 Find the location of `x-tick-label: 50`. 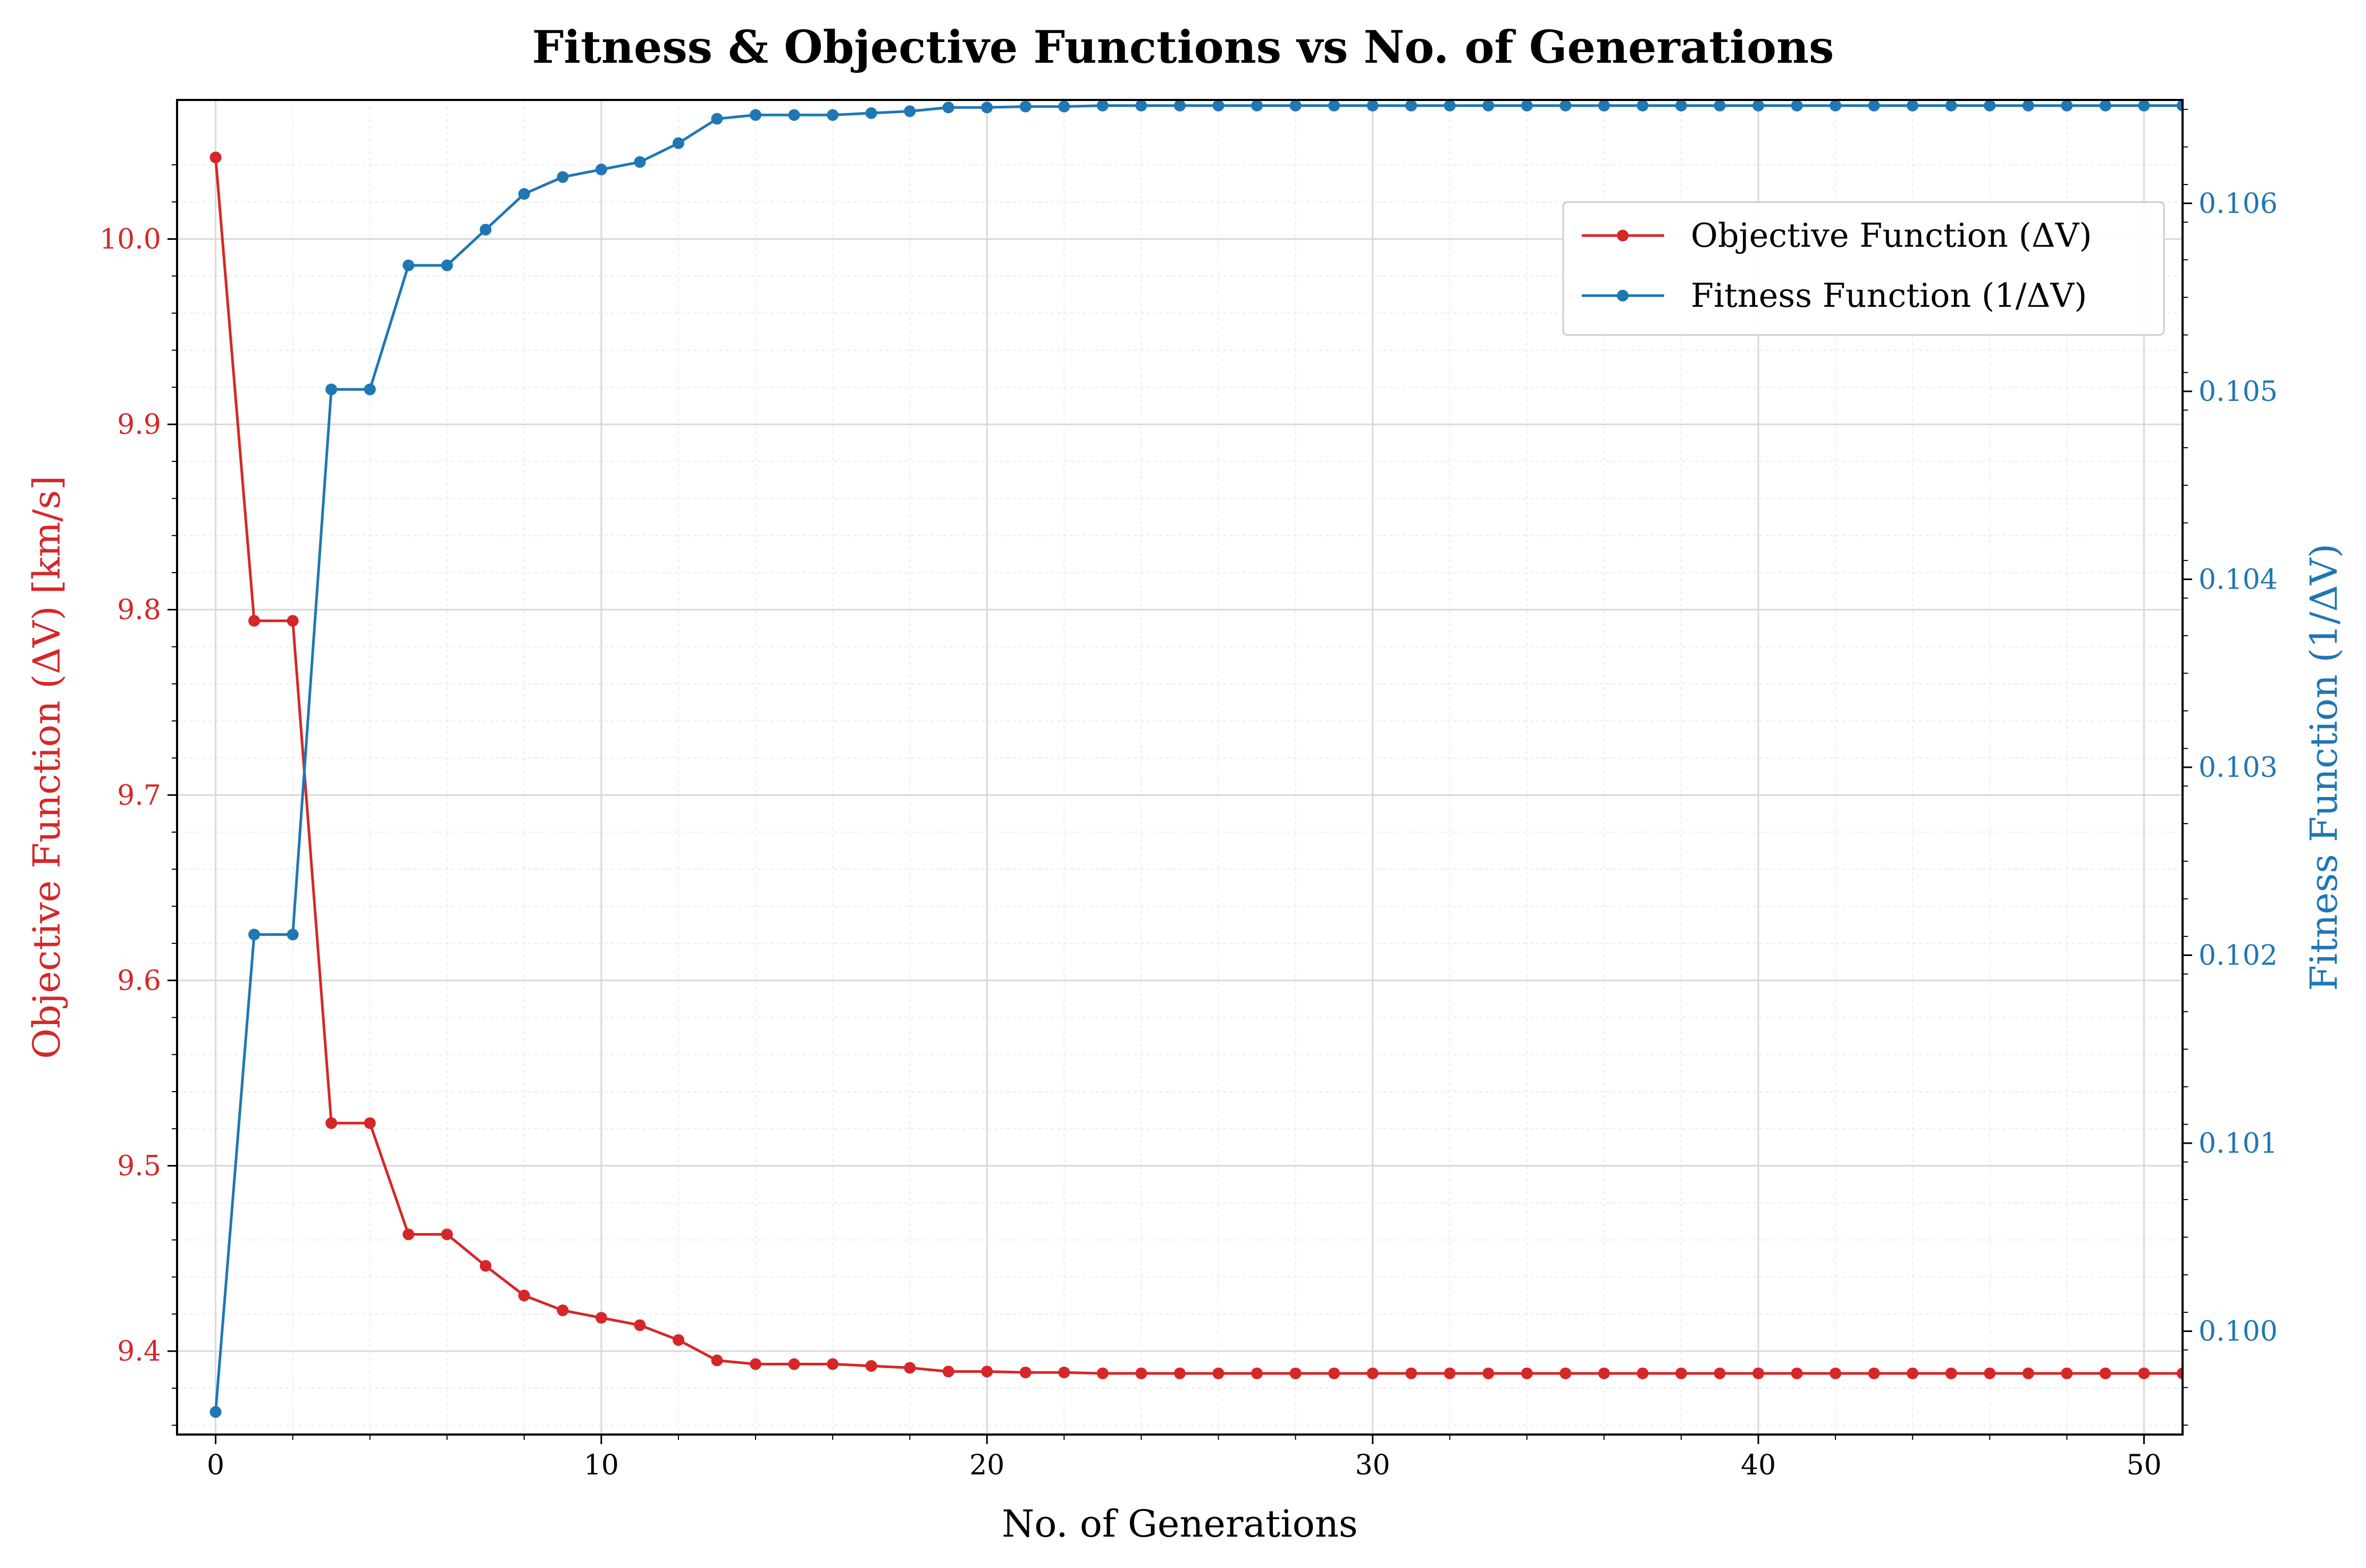

x-tick-label: 50 is located at coordinates (2144, 1465).